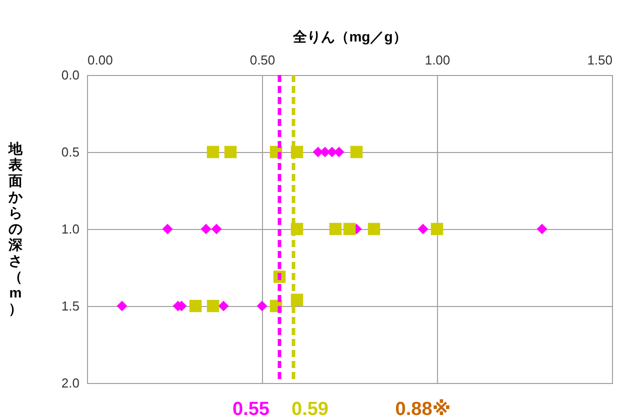  Describe the element at coordinates (251, 409) in the screenshot. I see `ref-line-label: 0.55` at that location.